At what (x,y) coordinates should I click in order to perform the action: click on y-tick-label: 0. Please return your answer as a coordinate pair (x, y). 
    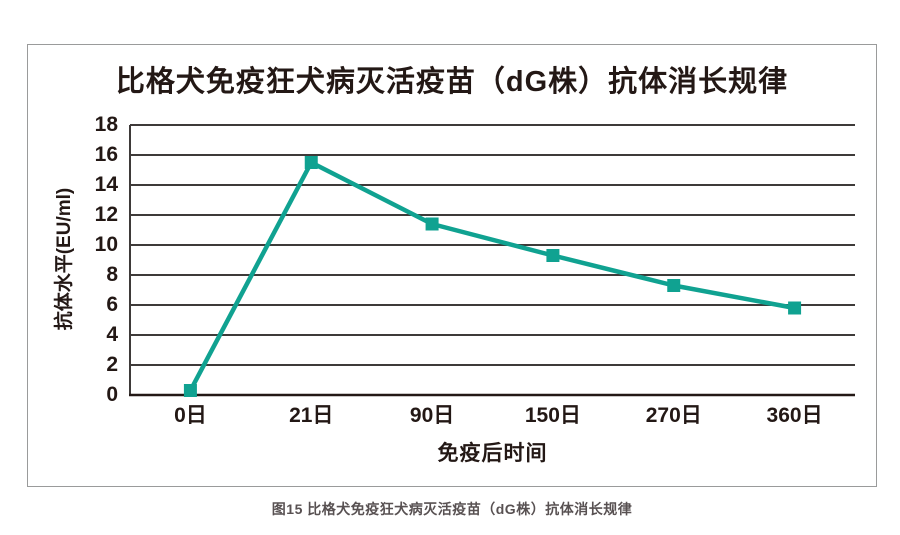
    Looking at the image, I should click on (112, 394).